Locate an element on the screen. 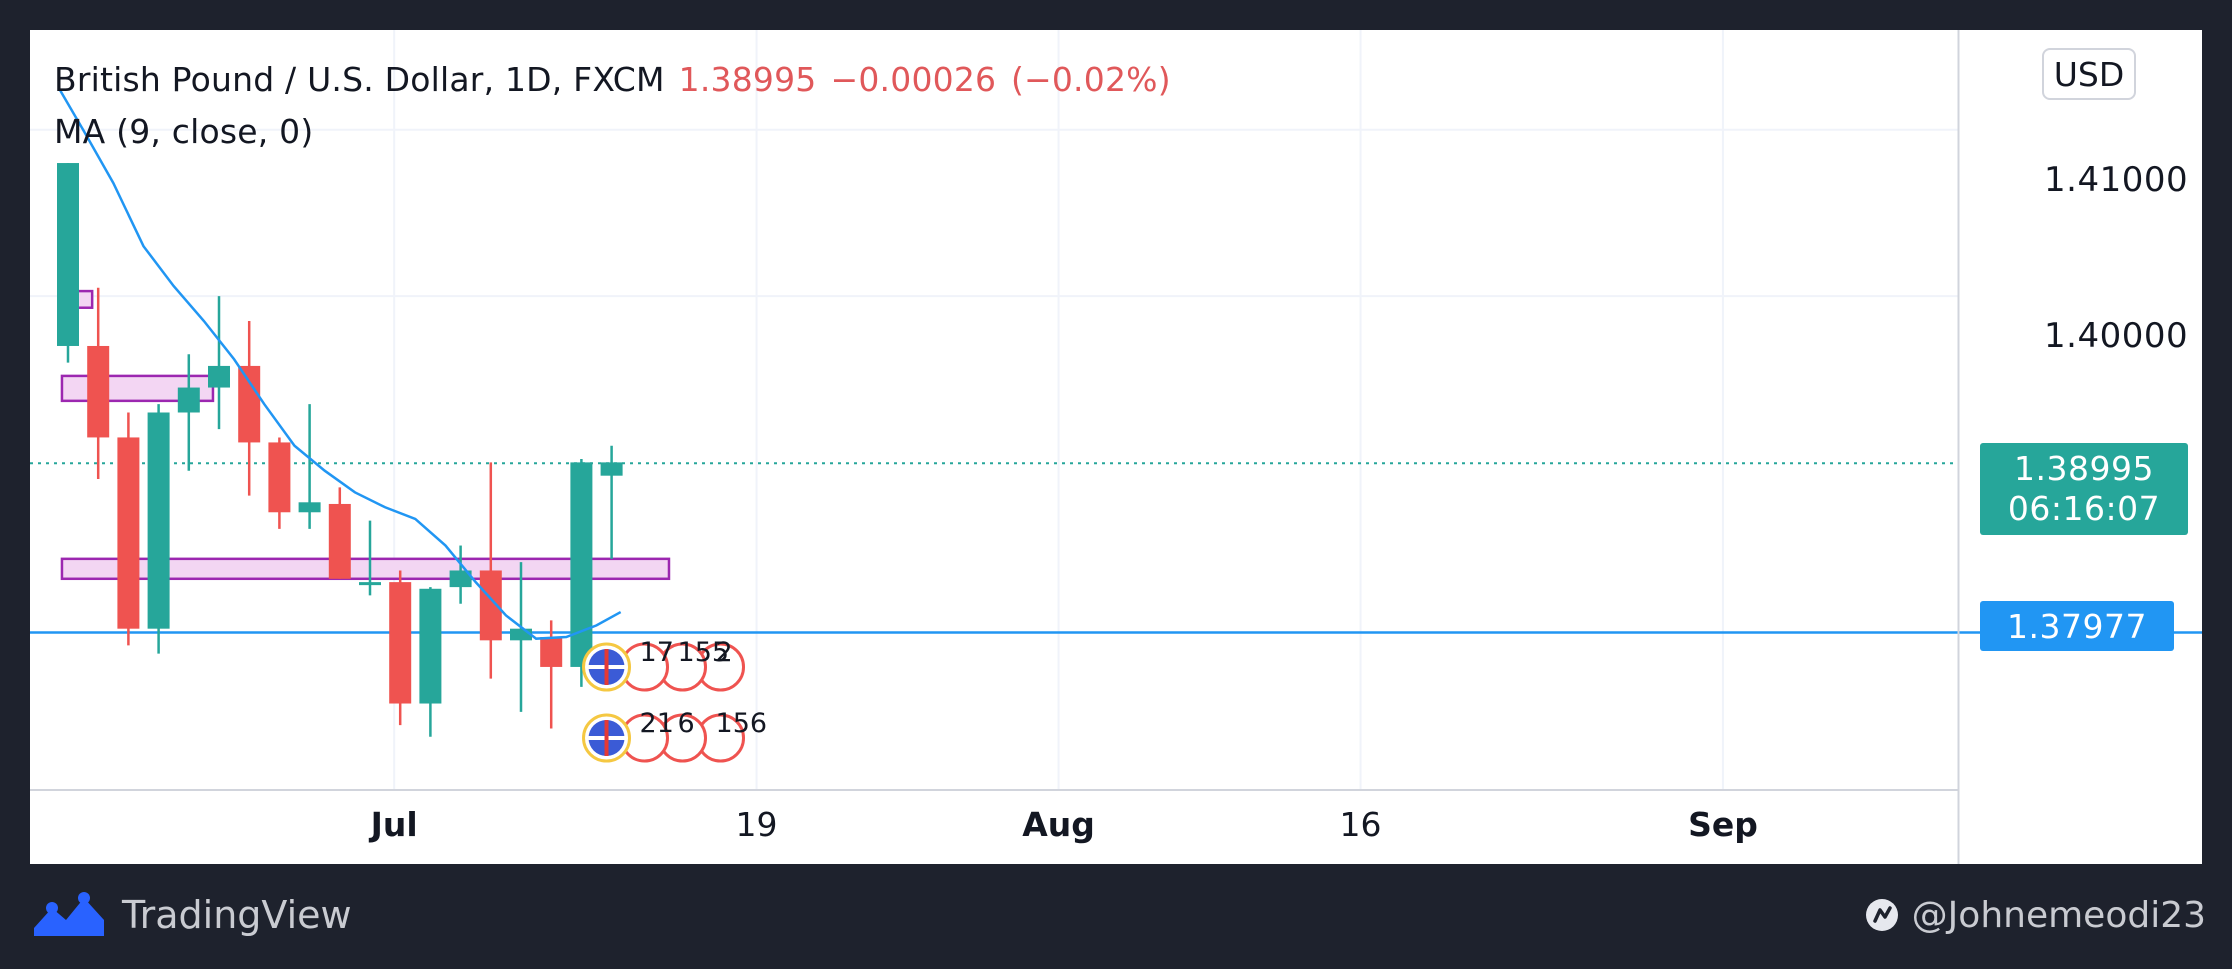  ma-line is located at coordinates (339, 363).